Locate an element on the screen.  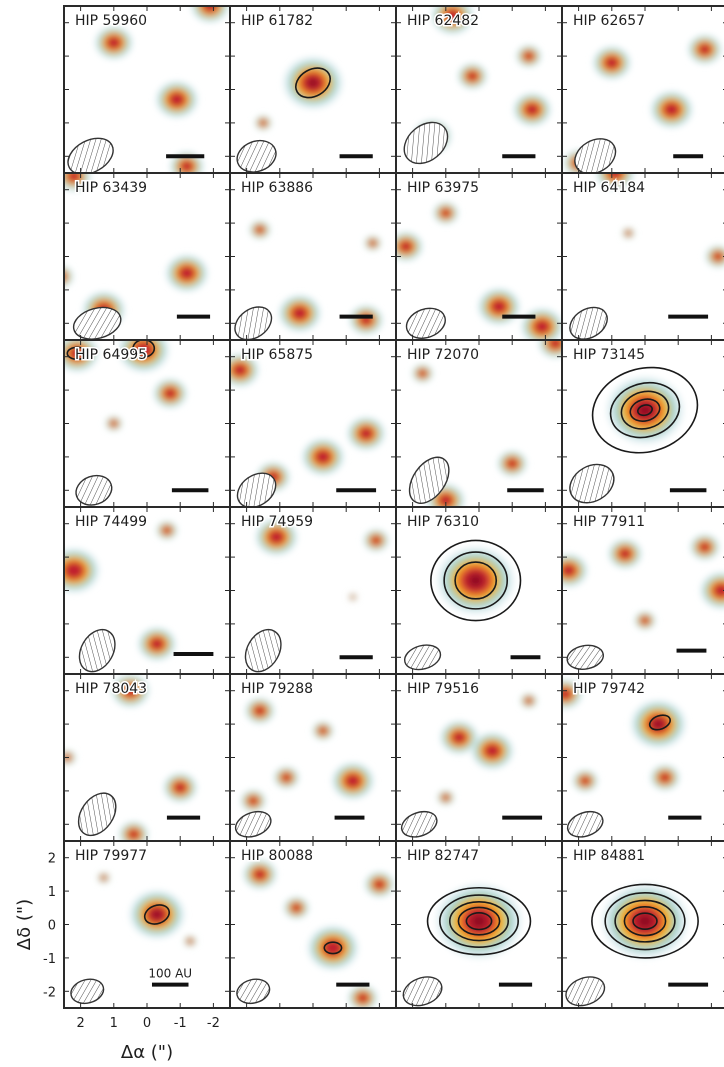
panel-label: HIP 74959 is located at coordinates (277, 522).